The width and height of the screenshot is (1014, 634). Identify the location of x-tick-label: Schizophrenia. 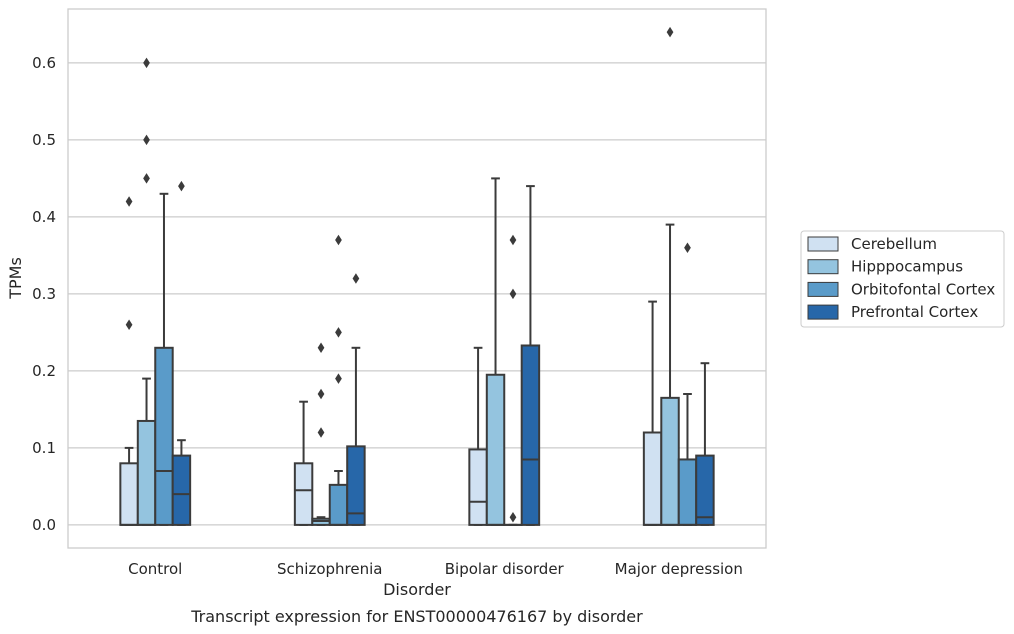
(329, 569).